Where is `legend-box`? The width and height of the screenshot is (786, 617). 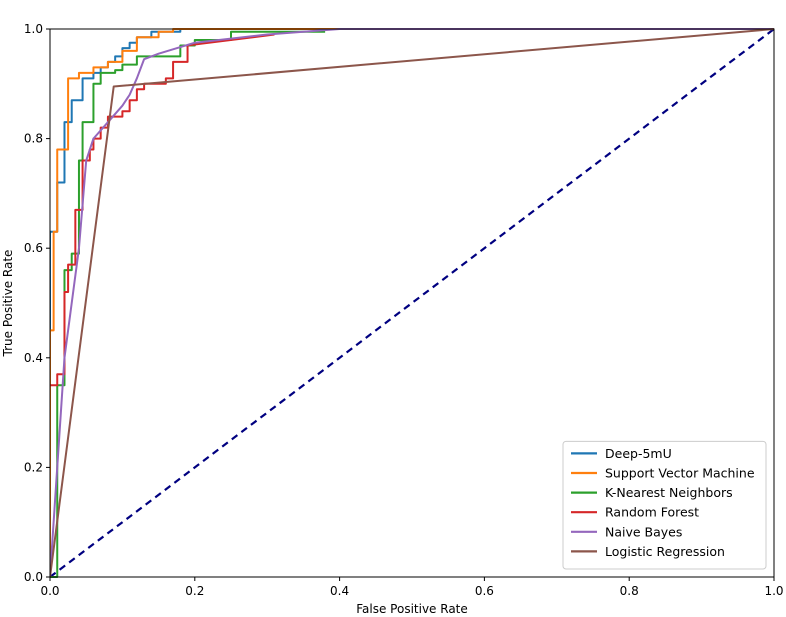 legend-box is located at coordinates (664, 505).